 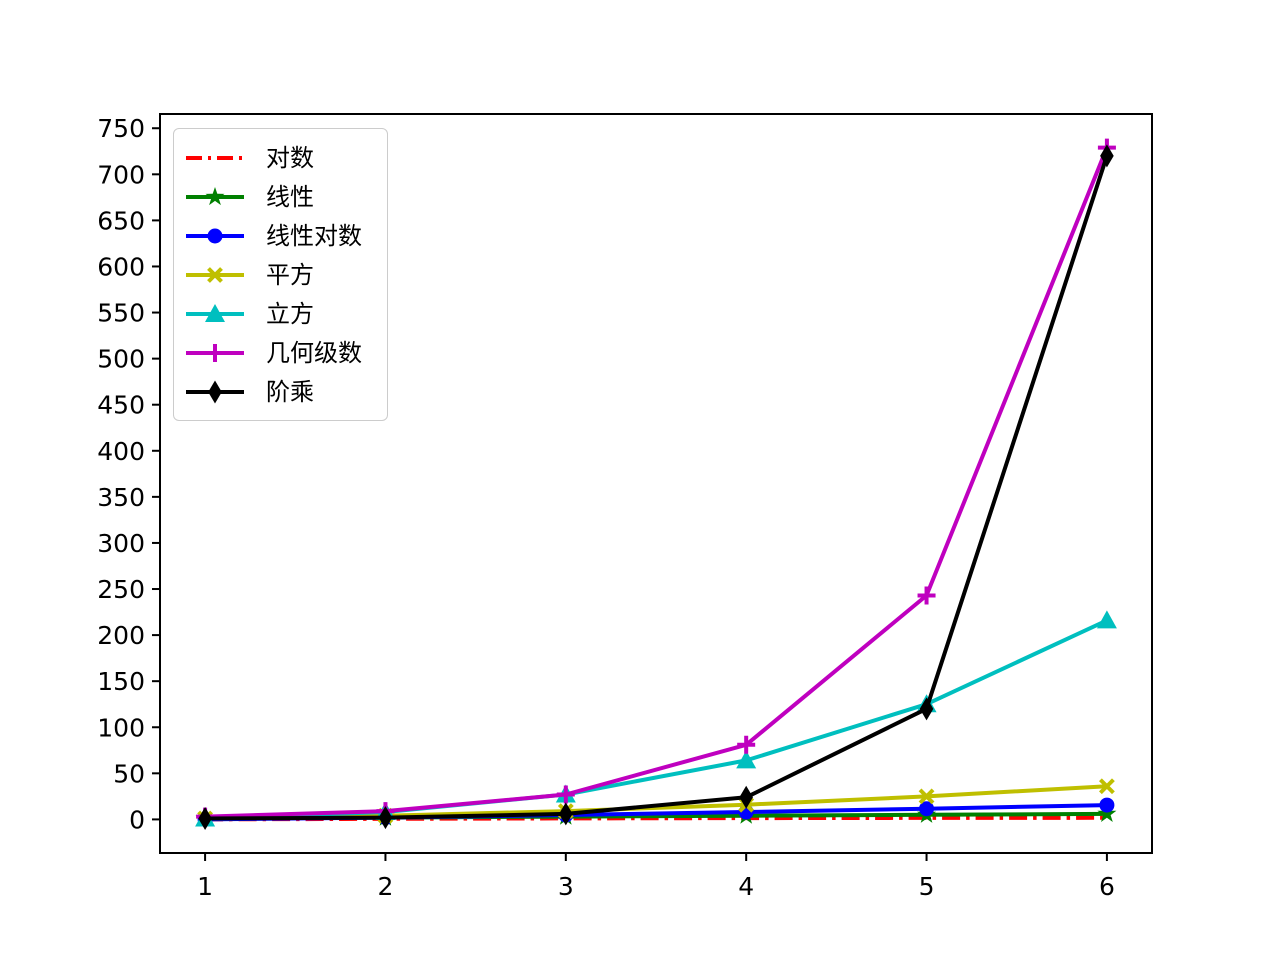 I want to click on legend-item: 线性, so click(x=272, y=196).